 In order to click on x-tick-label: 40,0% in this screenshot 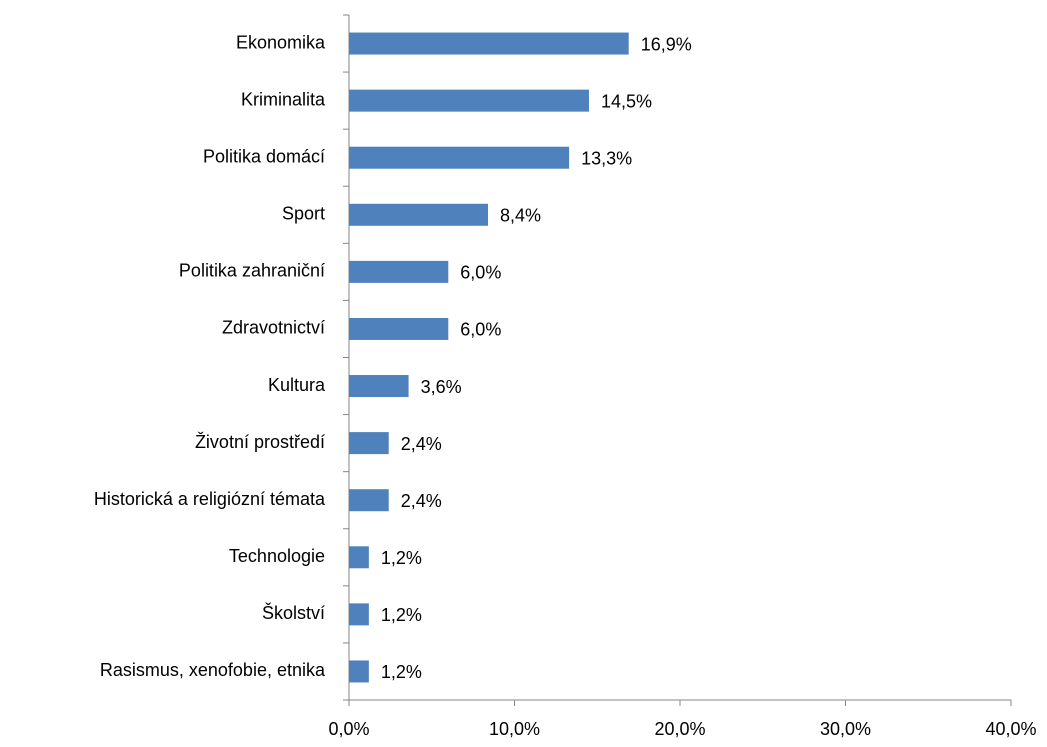, I will do `click(1010, 729)`.